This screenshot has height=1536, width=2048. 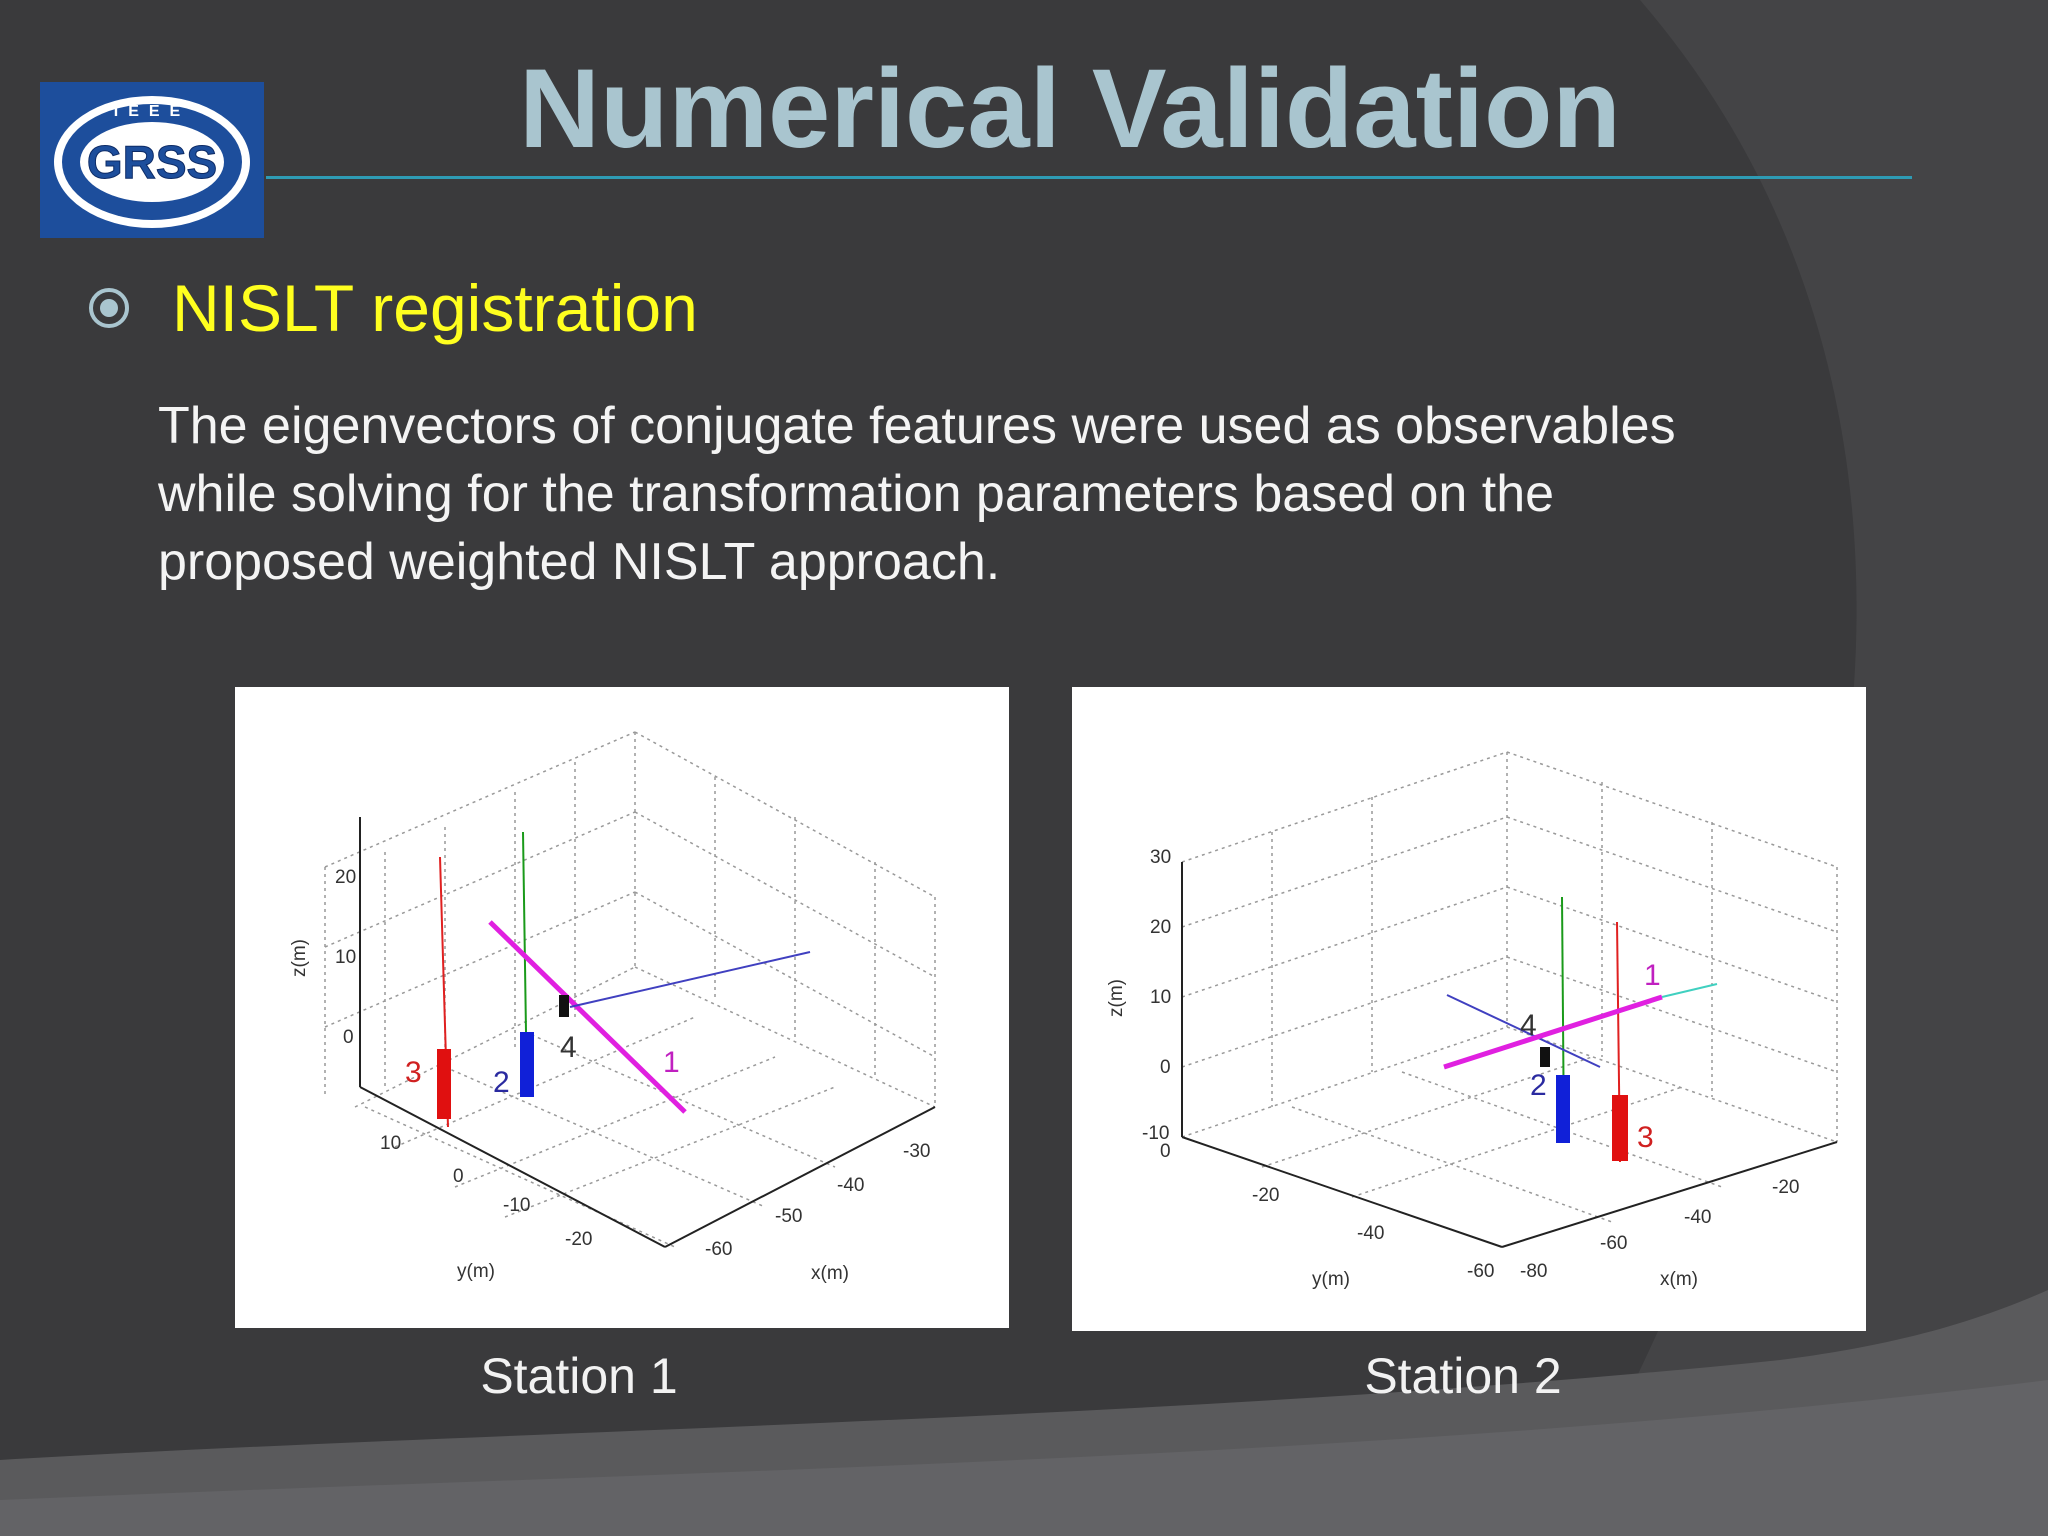 What do you see at coordinates (1480, 1271) in the screenshot?
I see `y-tick: -60` at bounding box center [1480, 1271].